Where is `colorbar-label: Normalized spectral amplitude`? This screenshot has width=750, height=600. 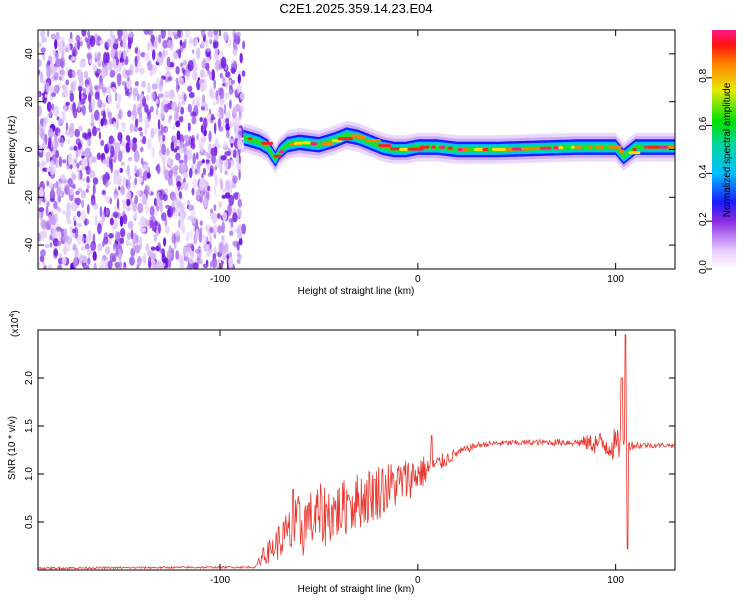
colorbar-label: Normalized spectral amplitude is located at coordinates (727, 149).